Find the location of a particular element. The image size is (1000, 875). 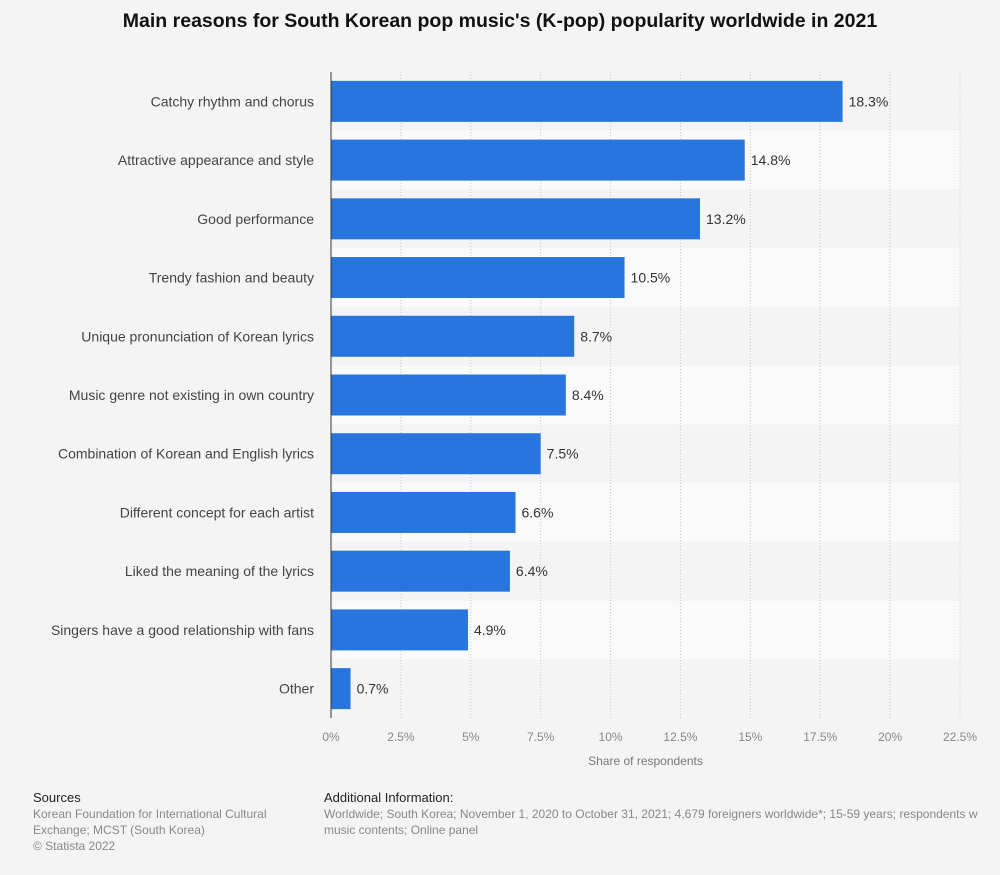

data-label: 10.5% is located at coordinates (651, 278).